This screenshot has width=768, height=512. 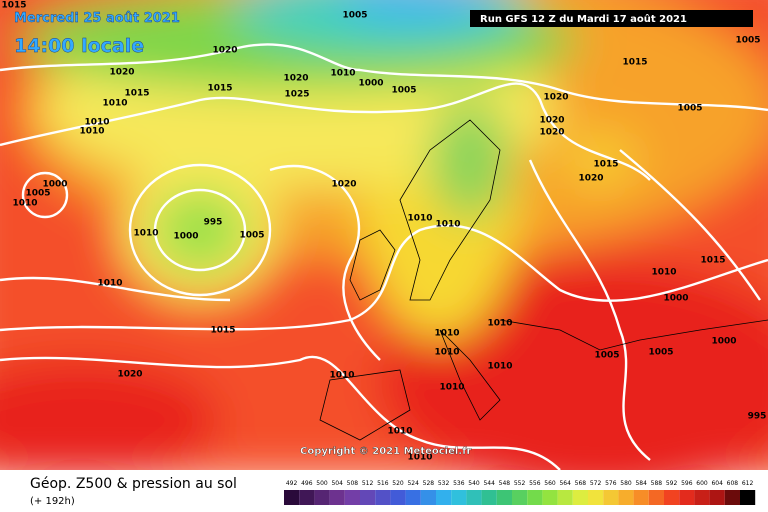 What do you see at coordinates (79, 46) in the screenshot?
I see `local-time: 14:00 locale` at bounding box center [79, 46].